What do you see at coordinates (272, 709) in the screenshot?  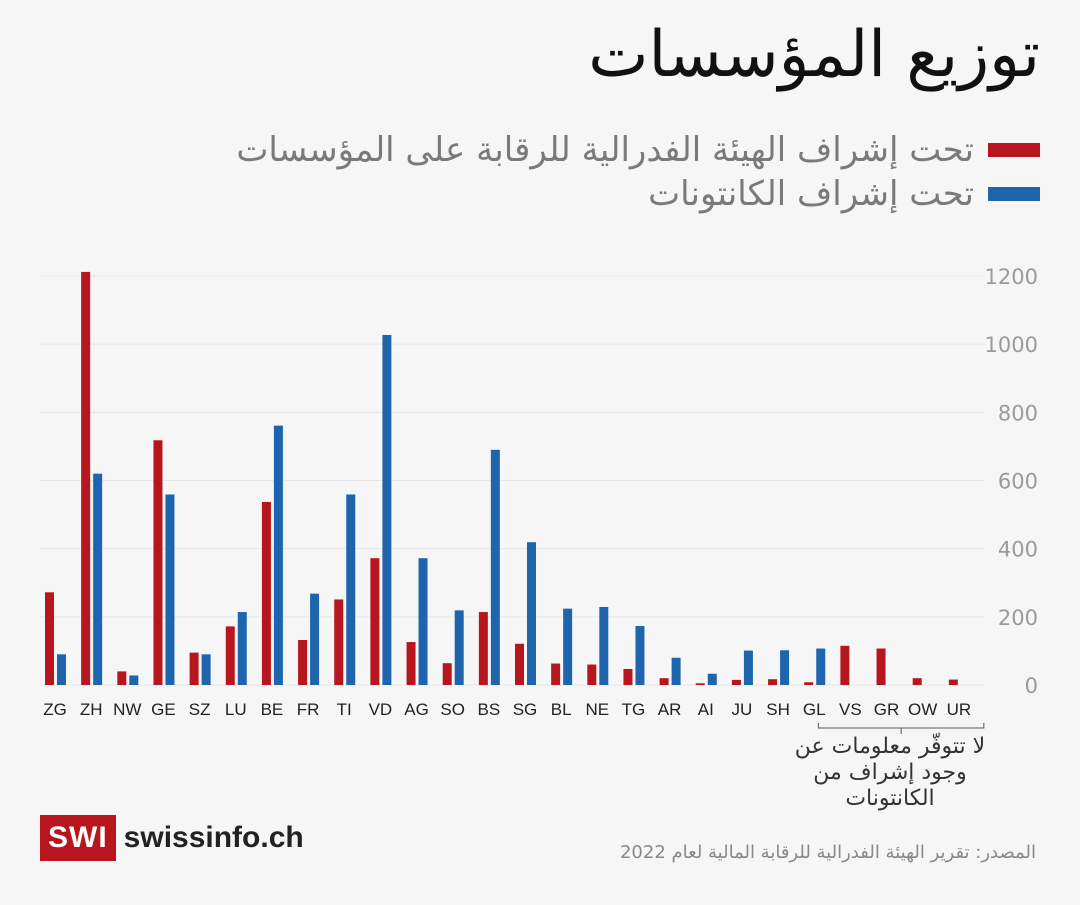 I see `x-category-label: BE` at bounding box center [272, 709].